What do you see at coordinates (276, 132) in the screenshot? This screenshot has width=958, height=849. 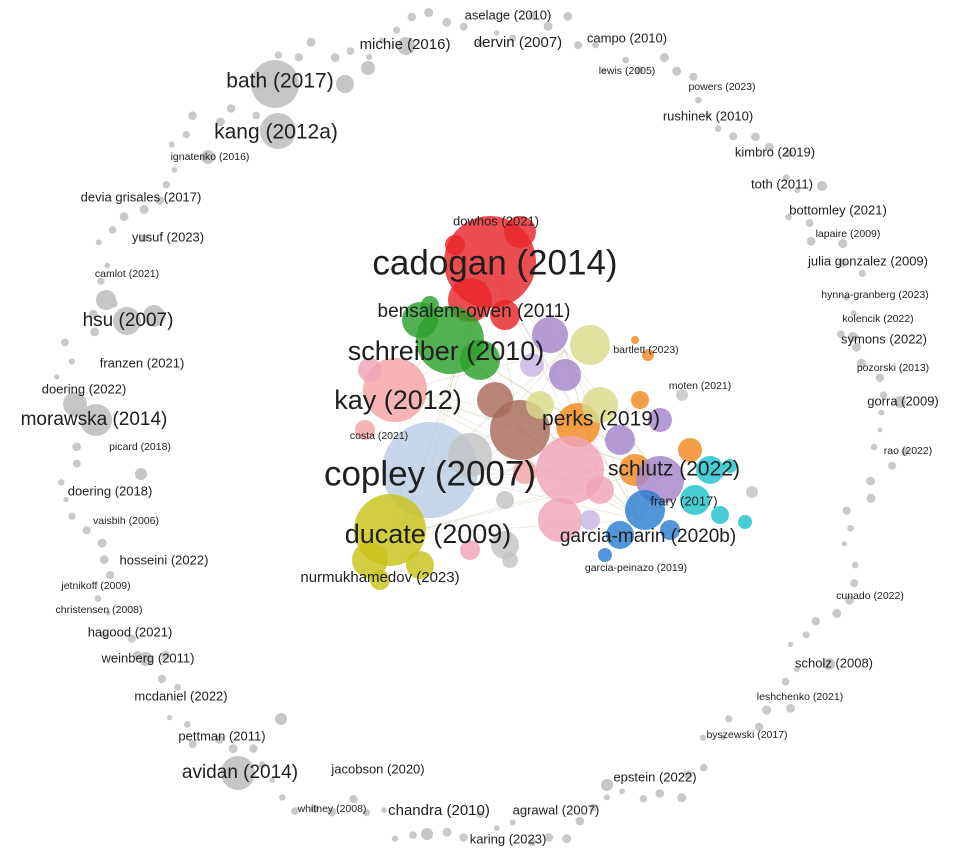 I see `node-label: kang (2012a)` at bounding box center [276, 132].